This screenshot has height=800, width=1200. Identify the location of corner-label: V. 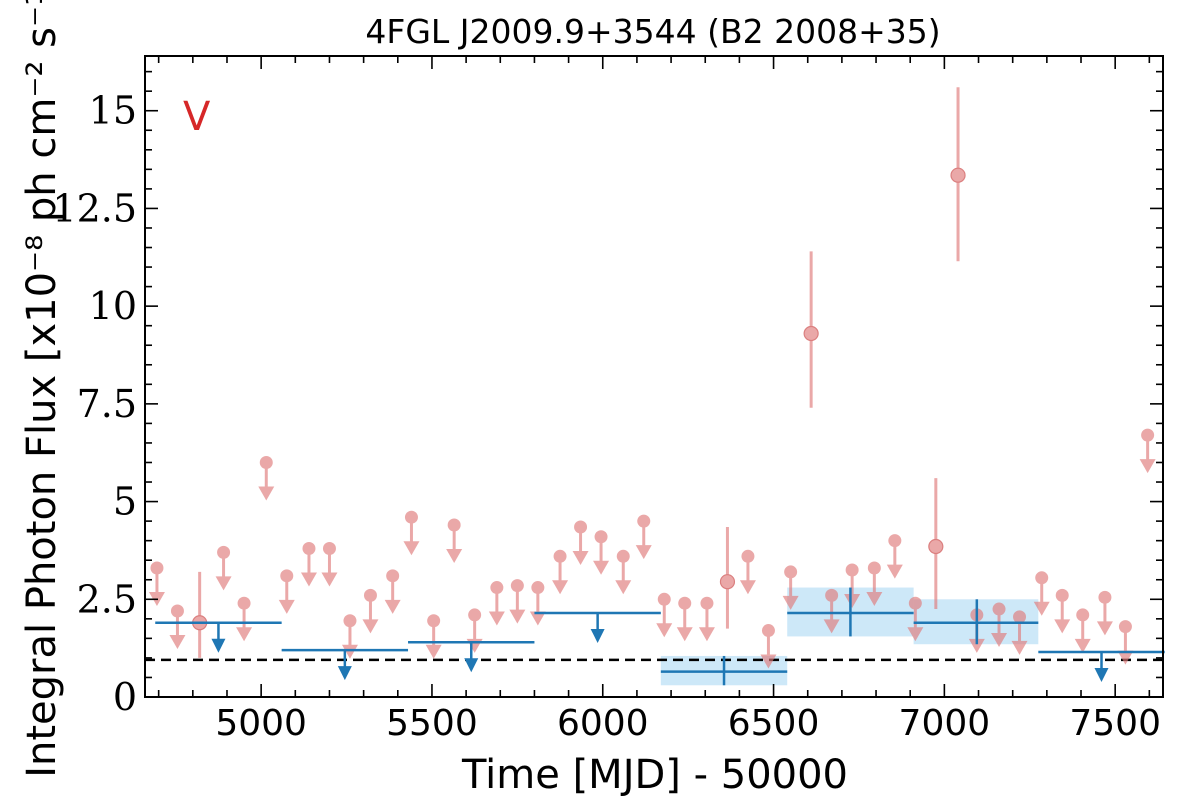
(197, 117).